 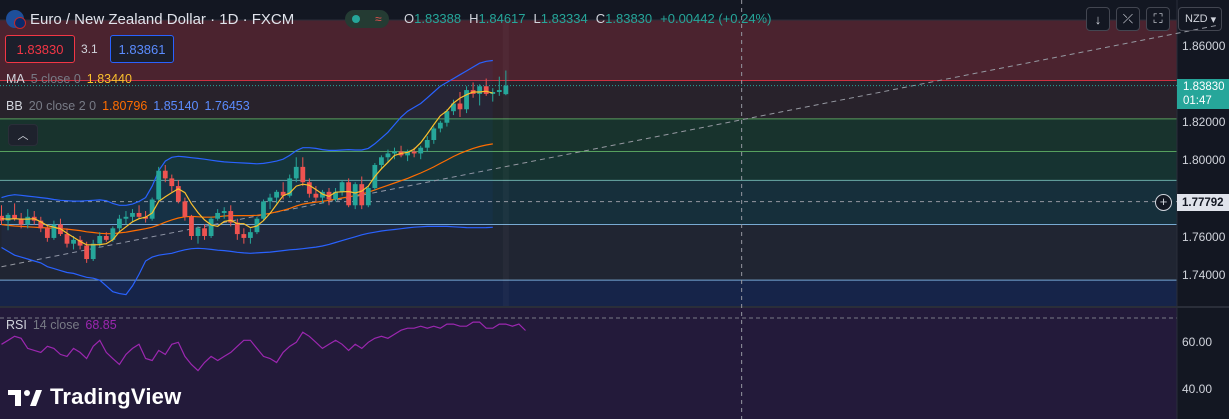 I want to click on rsi-legend: RSI 14 close 68.85, so click(x=61, y=325).